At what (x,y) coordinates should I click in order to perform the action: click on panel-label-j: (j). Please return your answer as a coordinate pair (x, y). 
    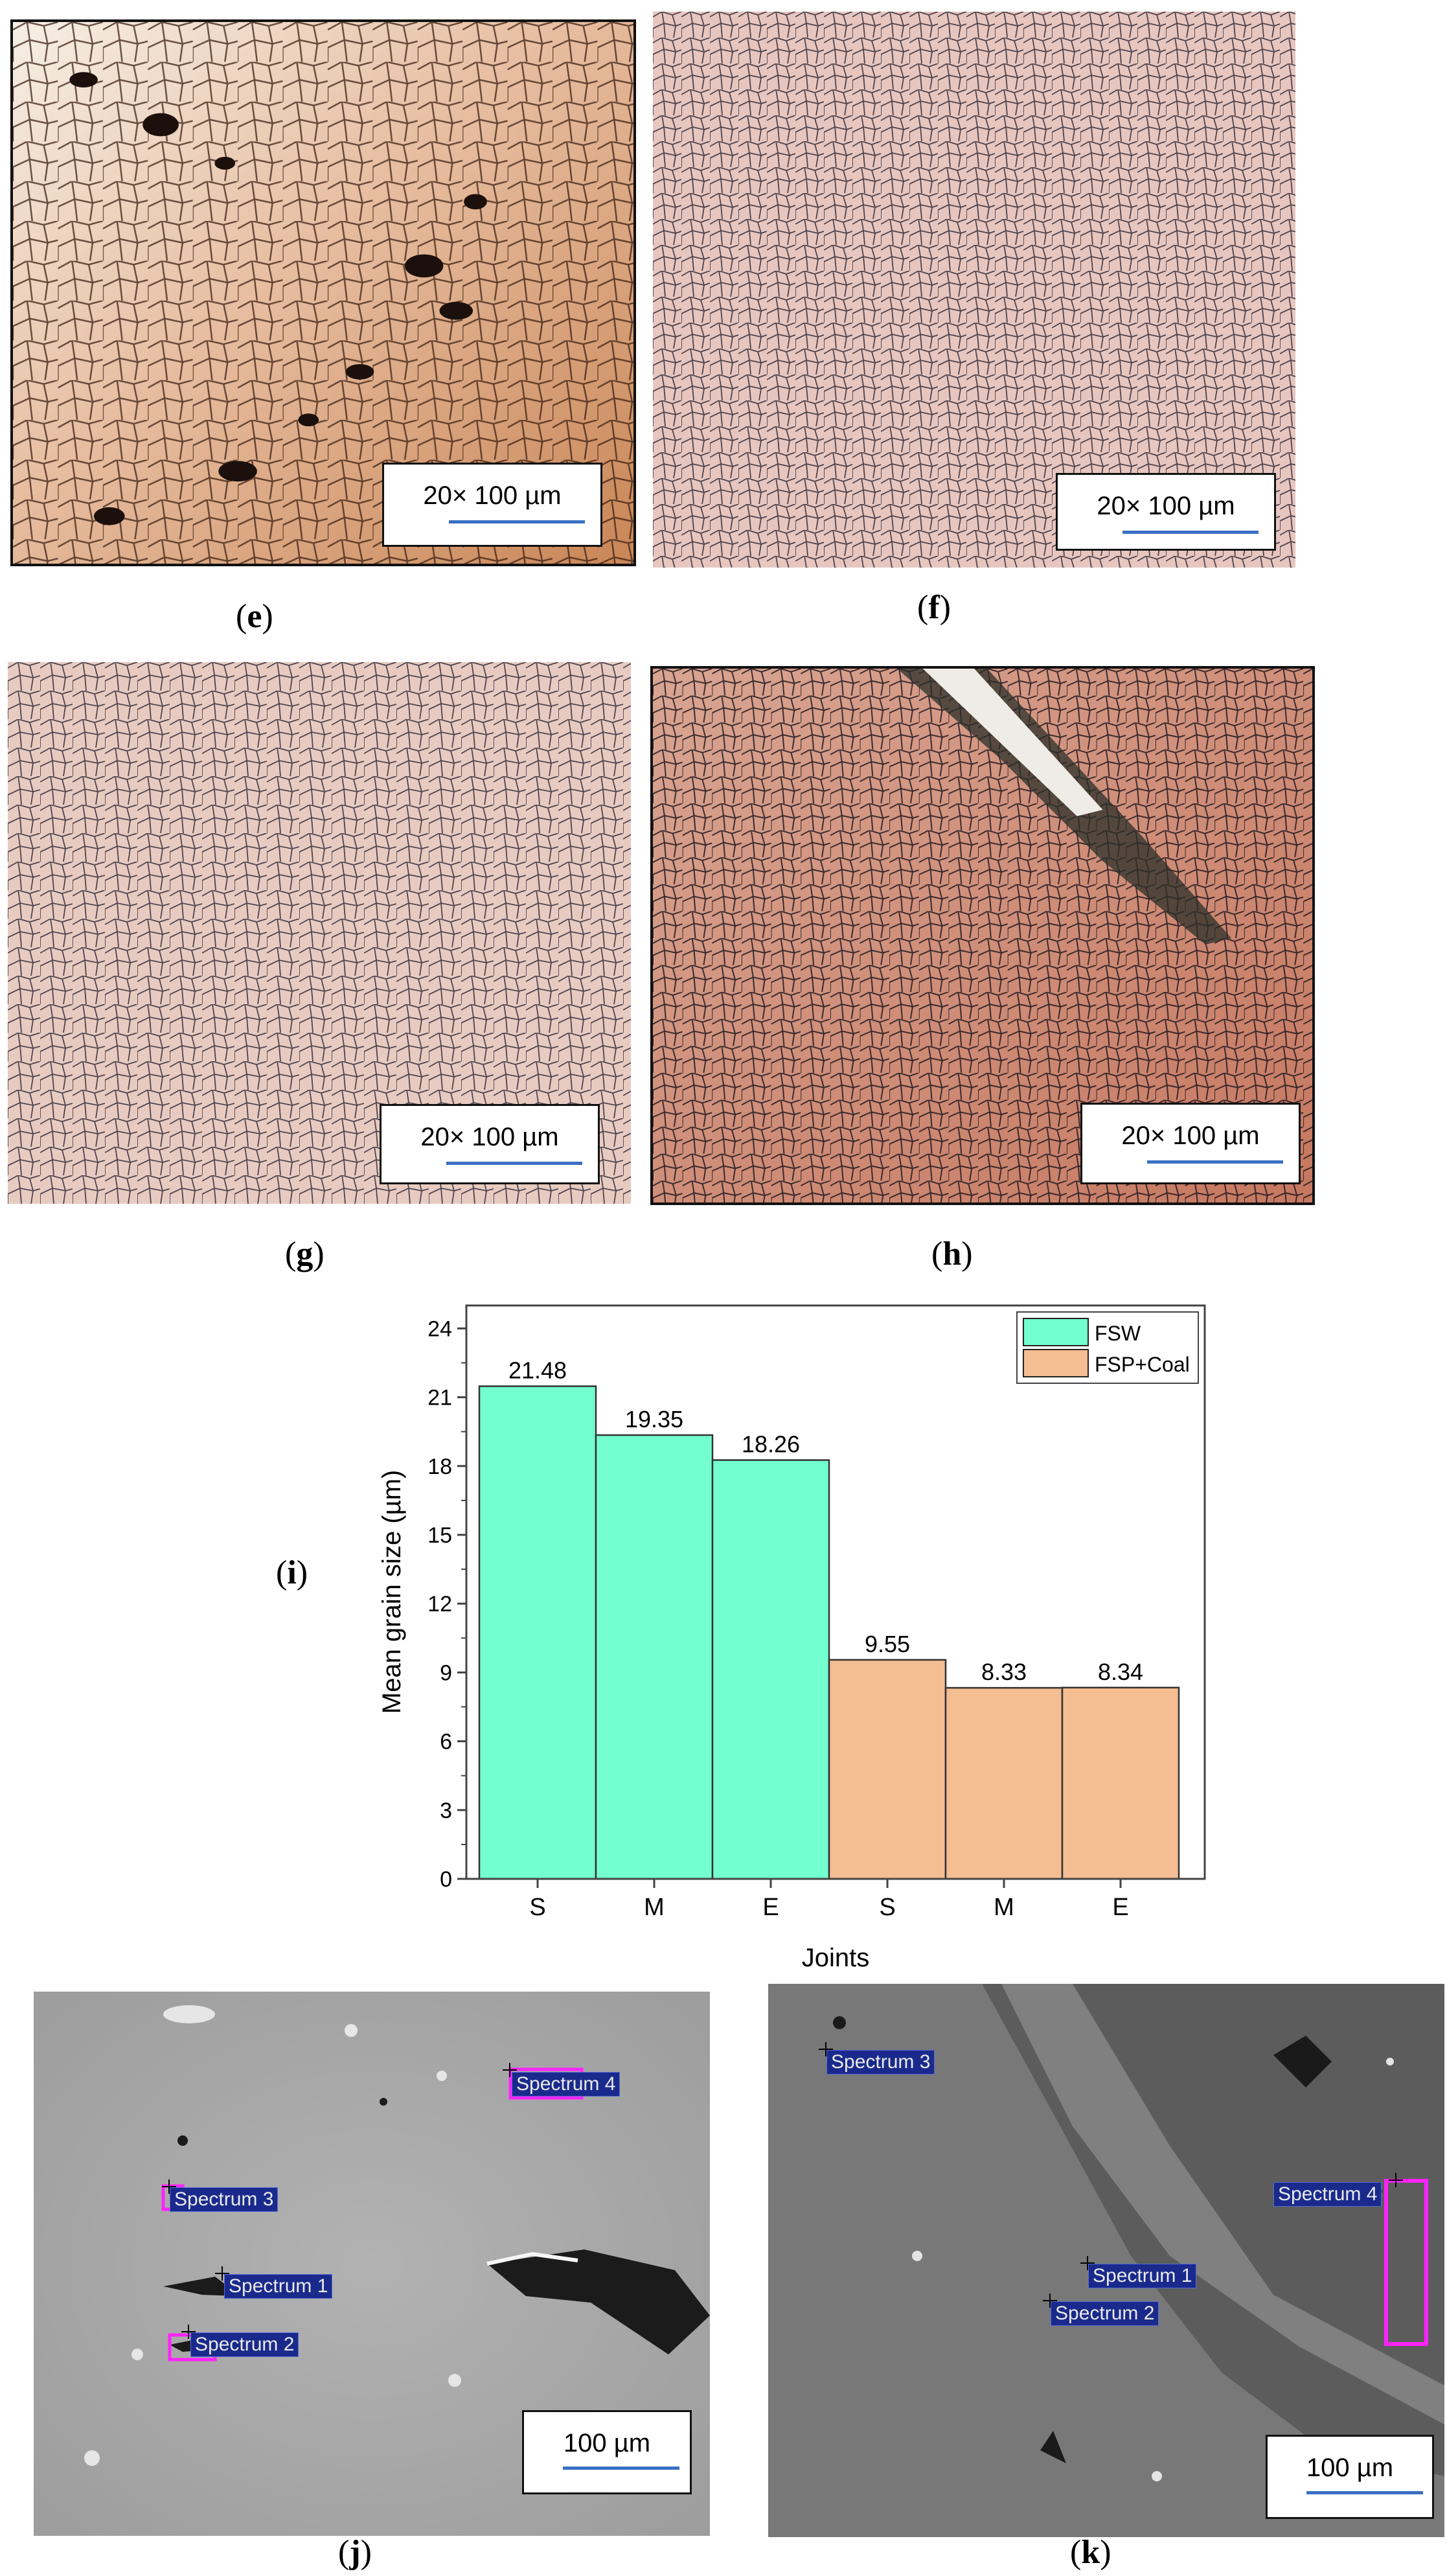
    Looking at the image, I should click on (355, 2552).